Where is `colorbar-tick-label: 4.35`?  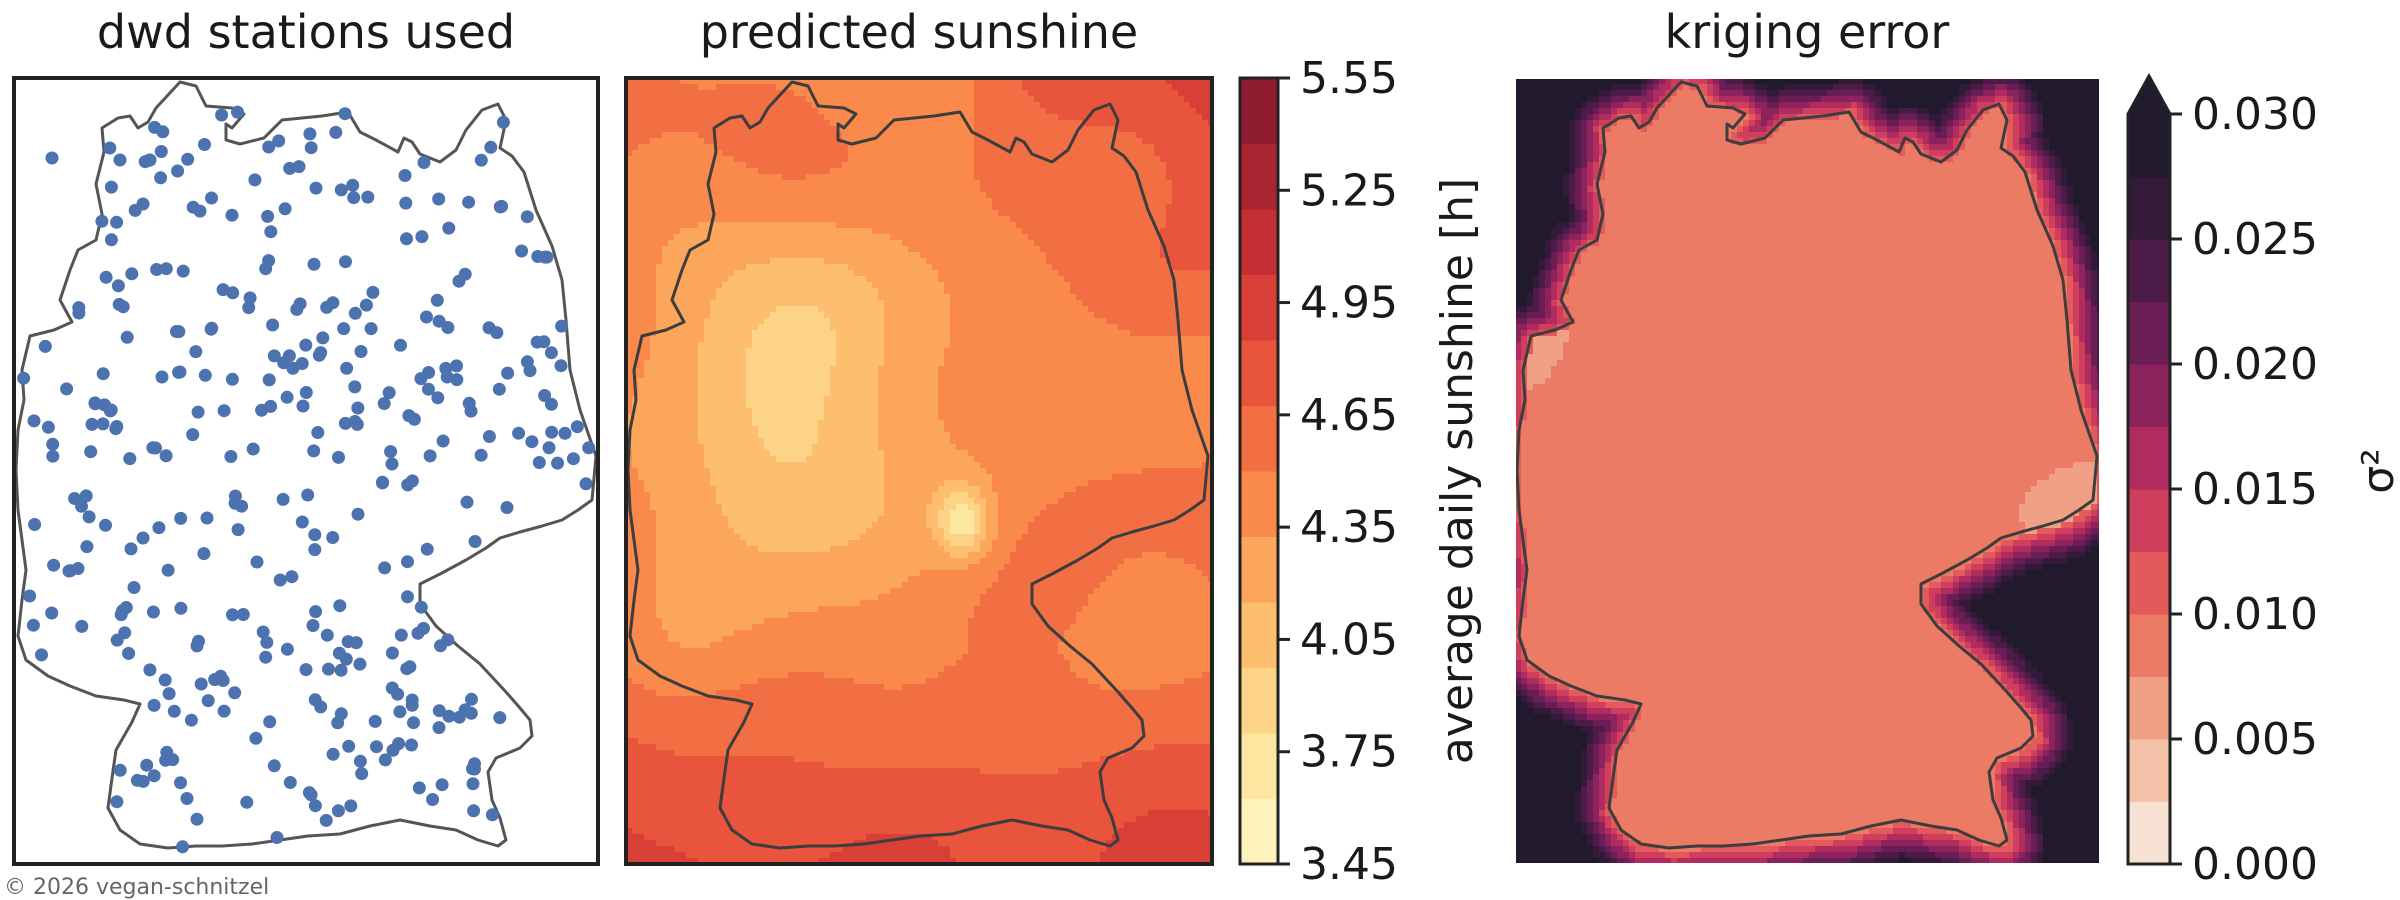
colorbar-tick-label: 4.35 is located at coordinates (1349, 527).